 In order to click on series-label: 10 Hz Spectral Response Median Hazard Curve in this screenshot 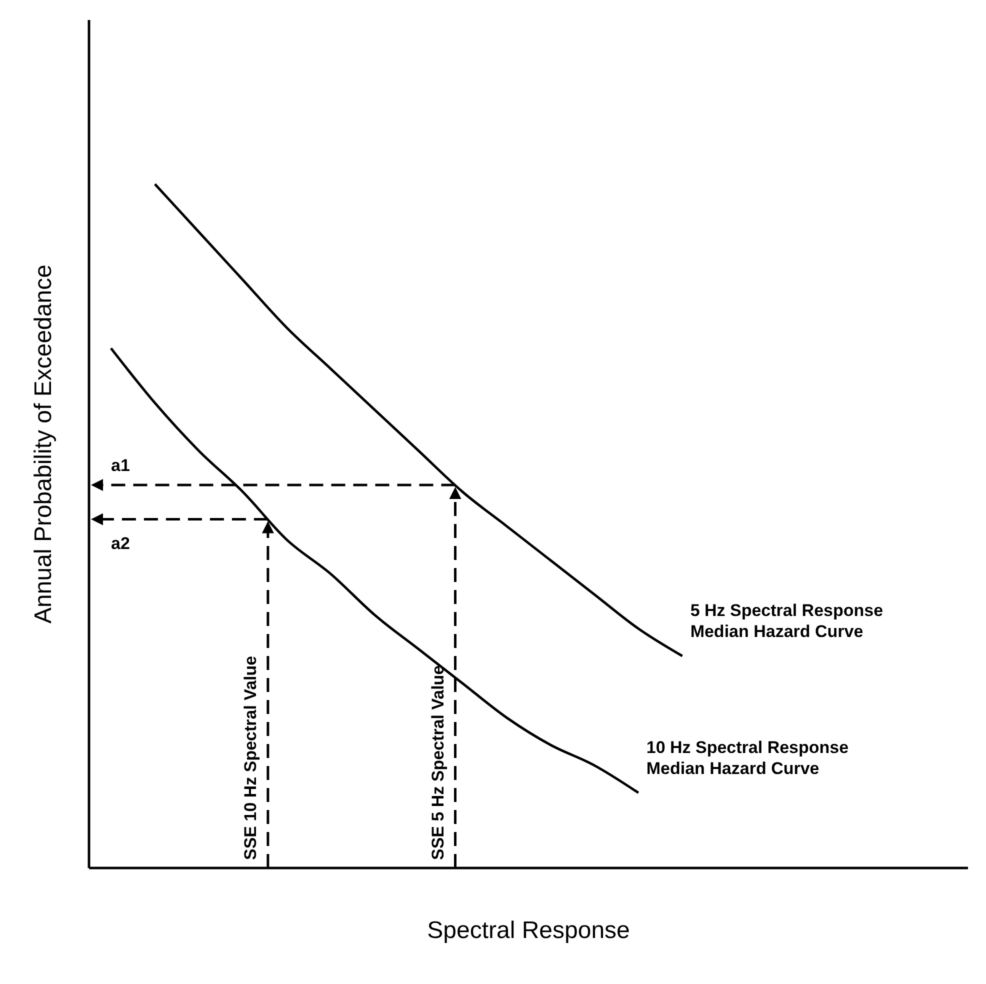, I will do `click(747, 758)`.